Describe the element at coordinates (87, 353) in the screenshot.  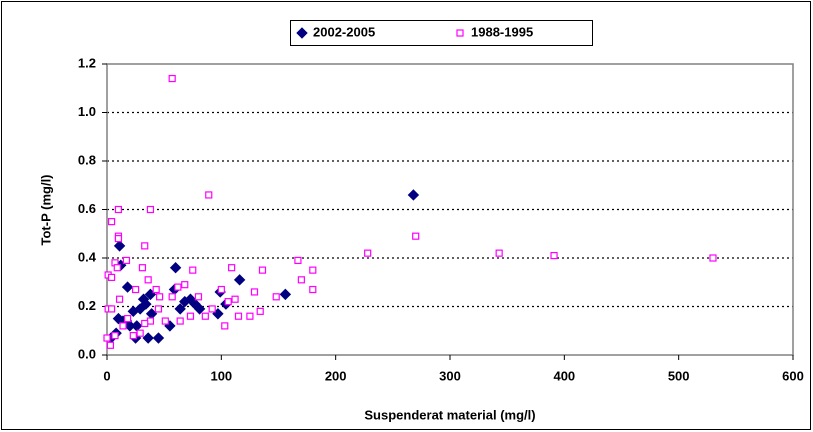
I see `y-tick-label: 0.0` at that location.